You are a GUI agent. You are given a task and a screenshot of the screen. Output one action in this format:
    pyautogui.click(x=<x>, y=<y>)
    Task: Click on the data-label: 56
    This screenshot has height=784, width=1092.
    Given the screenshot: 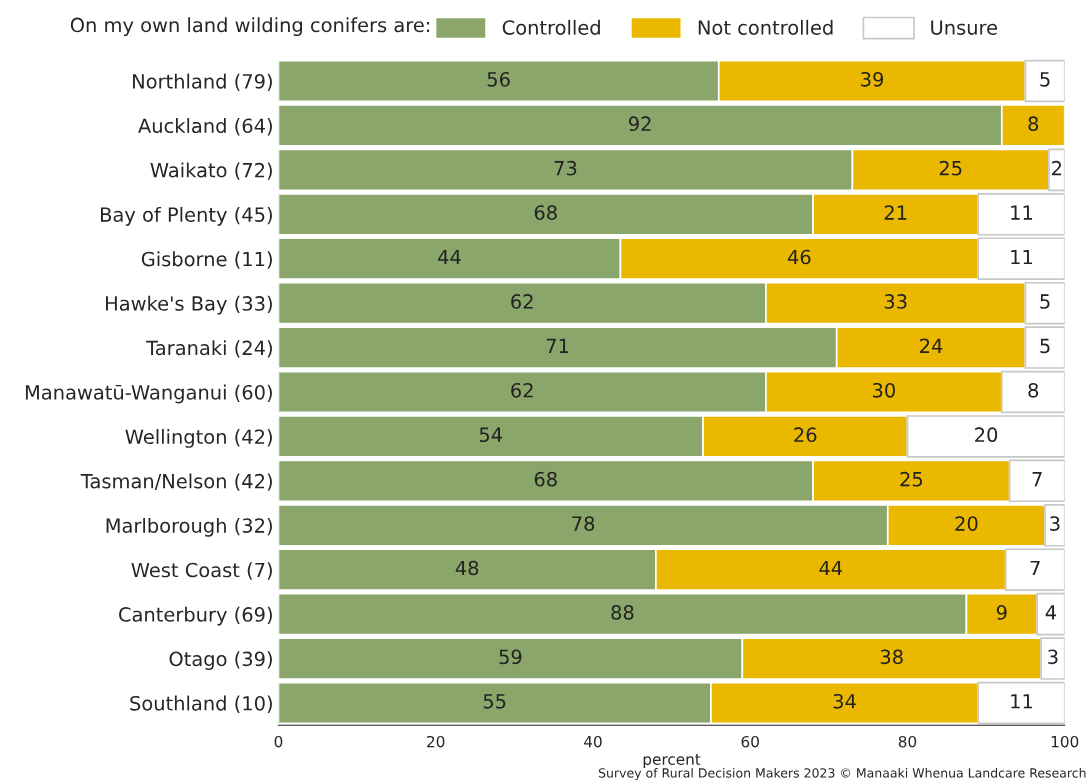 What is the action you would take?
    pyautogui.click(x=498, y=79)
    